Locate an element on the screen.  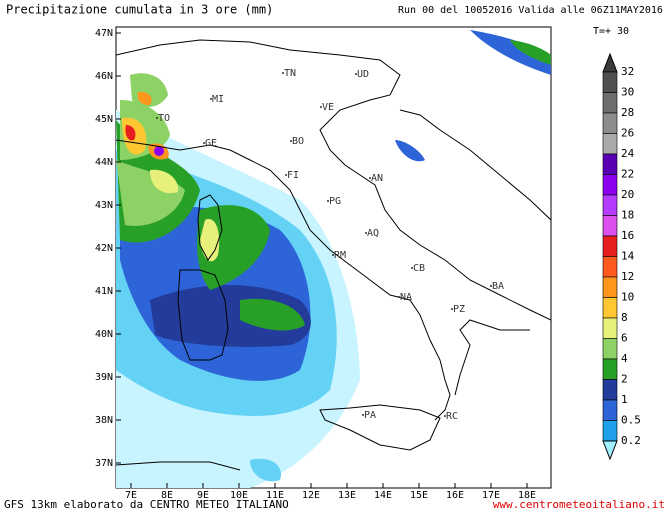
colorbar-label: 14 is located at coordinates (628, 256).